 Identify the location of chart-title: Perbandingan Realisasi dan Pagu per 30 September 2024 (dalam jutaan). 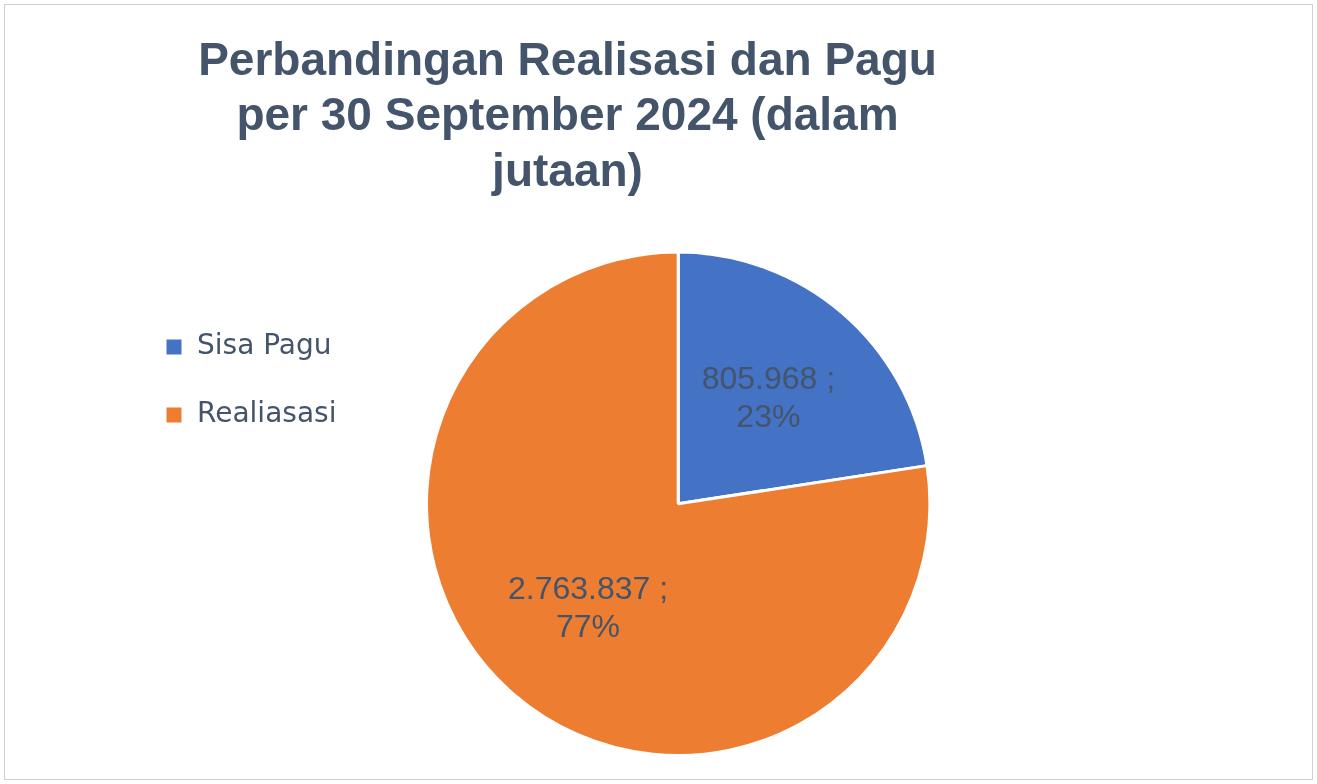
(567, 114).